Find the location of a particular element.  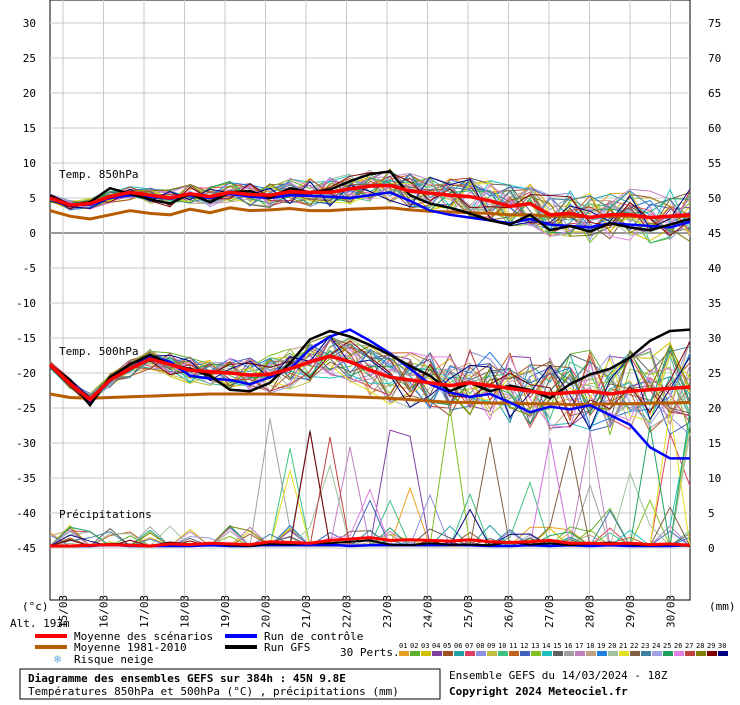

pert-label: 28 is located at coordinates (700, 646).